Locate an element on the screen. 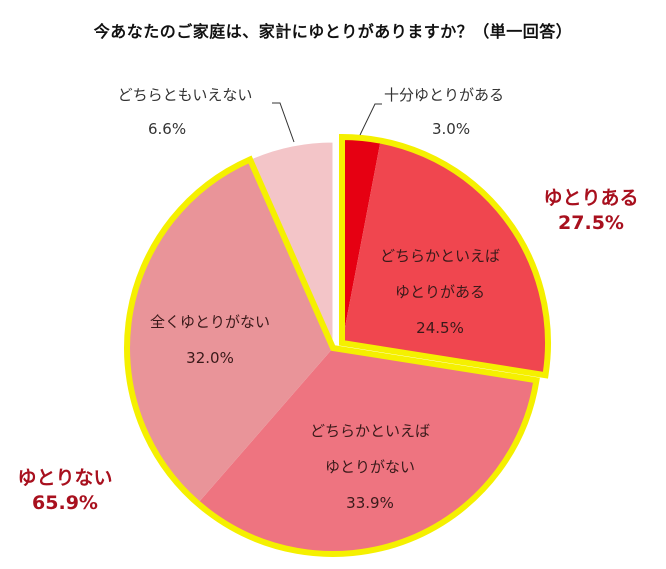 This screenshot has width=666, height=569. group-label-aru: ゆとりある 27.5% is located at coordinates (591, 210).